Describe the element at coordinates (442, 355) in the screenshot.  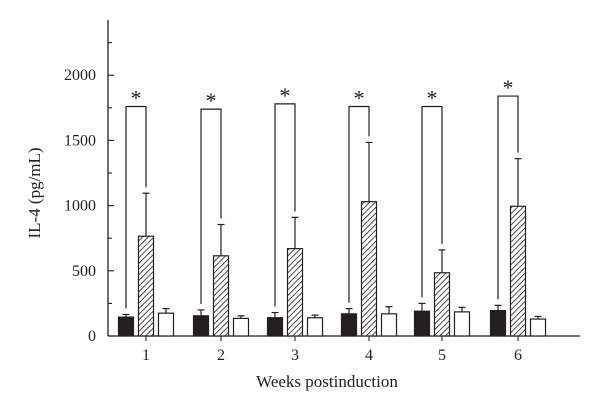
I see `x-tick-label: 5` at that location.